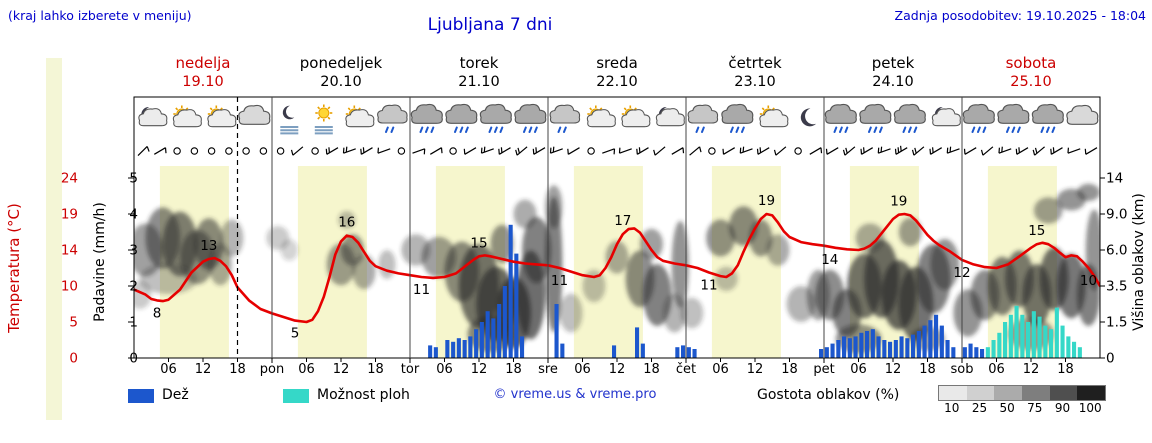  What do you see at coordinates (766, 201) in the screenshot?
I see `temp-value-label: 19` at bounding box center [766, 201].